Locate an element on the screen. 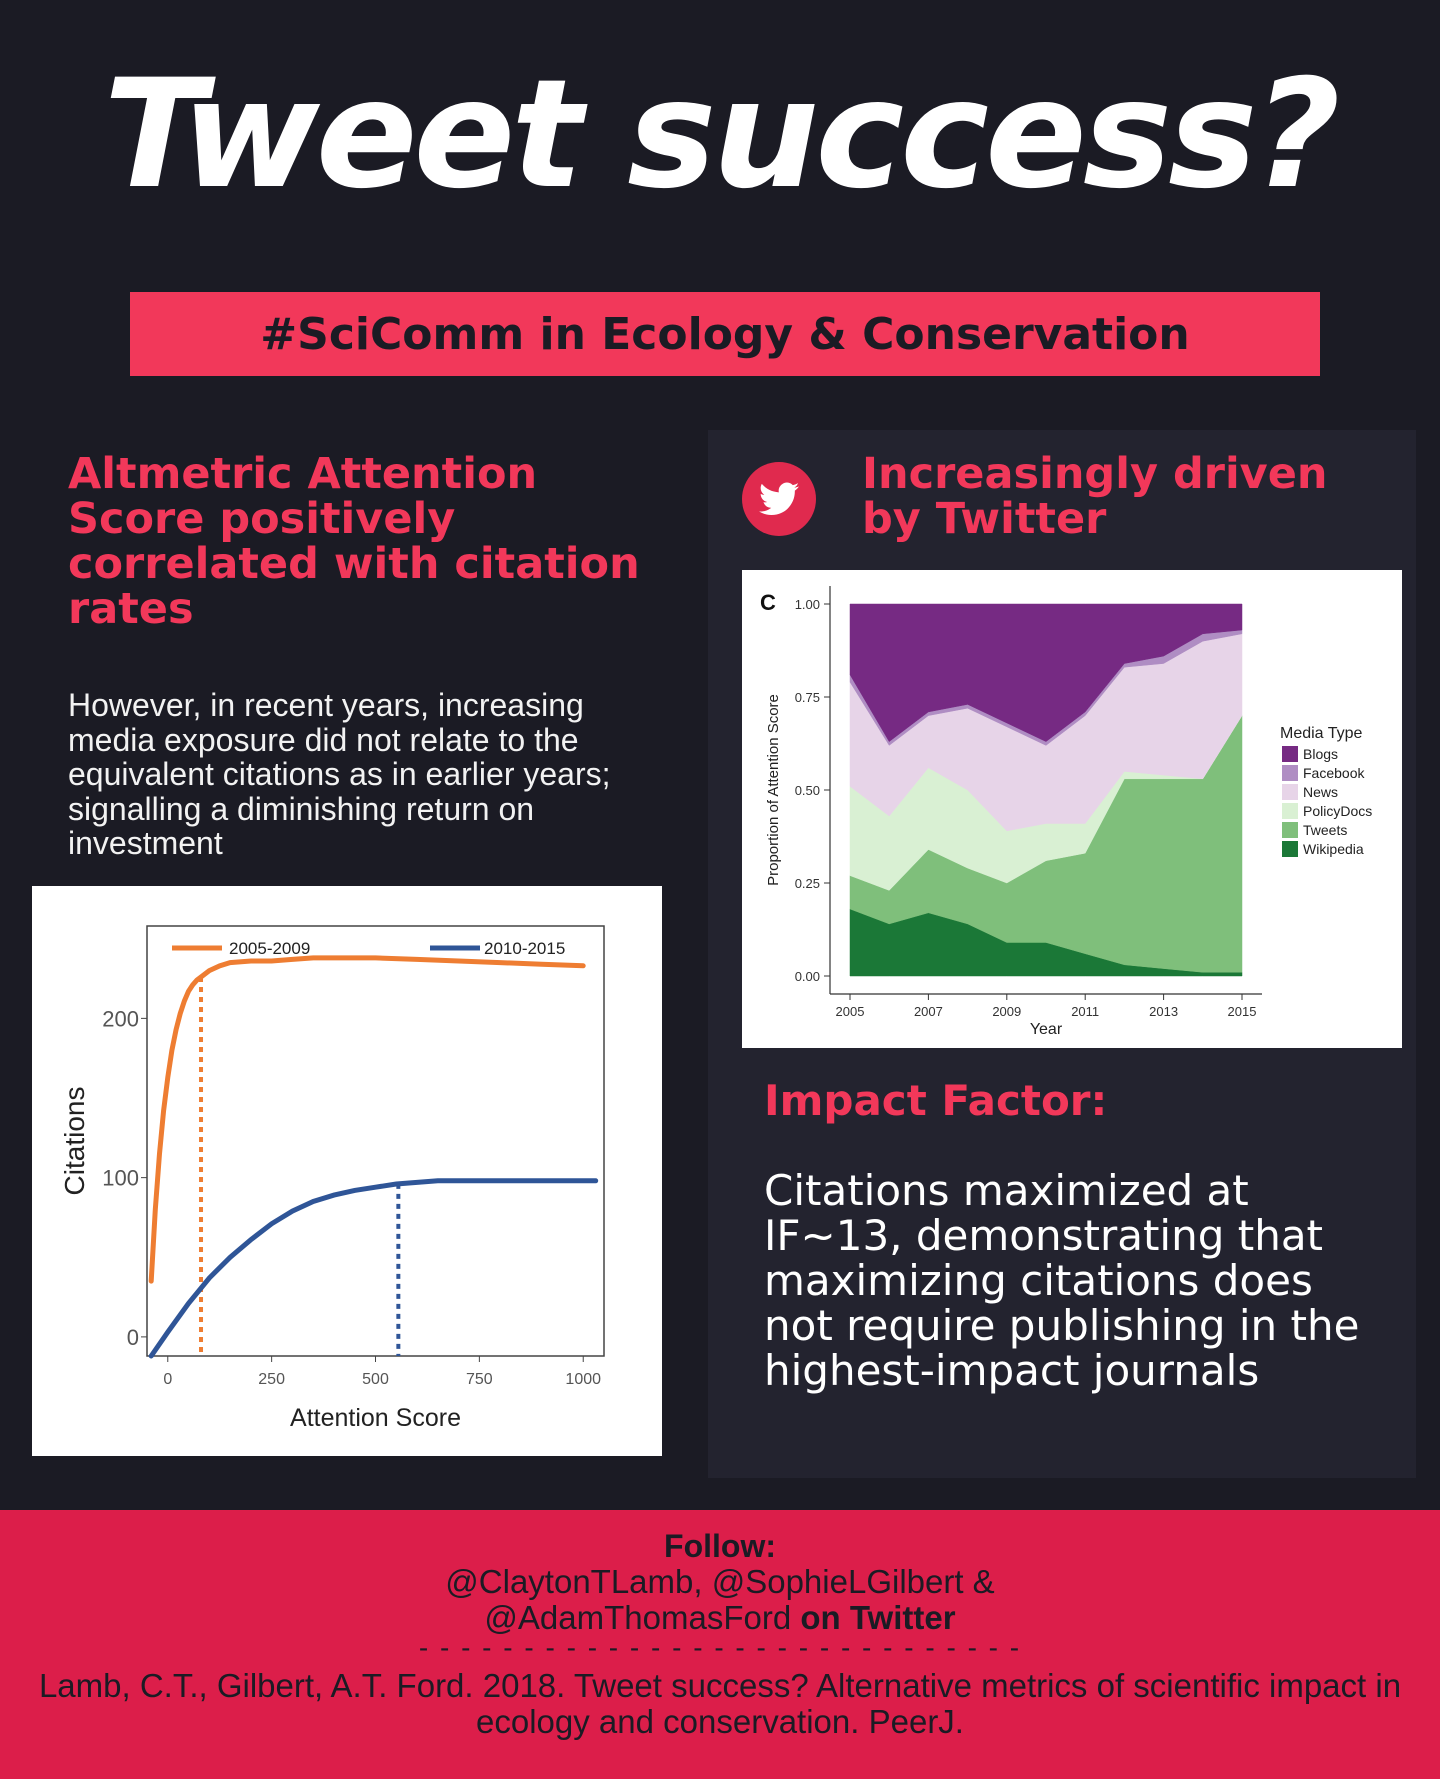 The height and width of the screenshot is (1779, 1440). plot-frame is located at coordinates (375, 1141).